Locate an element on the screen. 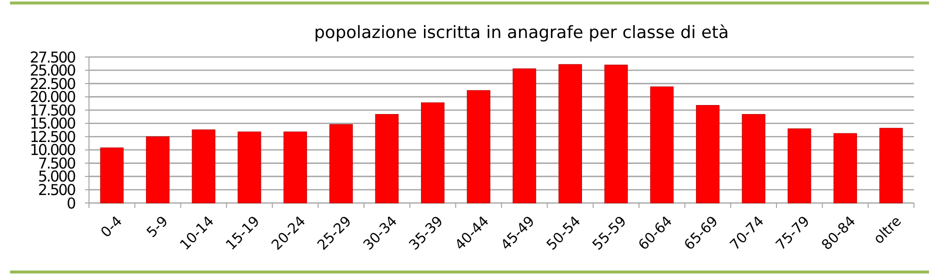 The height and width of the screenshot is (279, 939). chart-title: popolazione iscritta in anagrafe per classe di età is located at coordinates (521, 33).